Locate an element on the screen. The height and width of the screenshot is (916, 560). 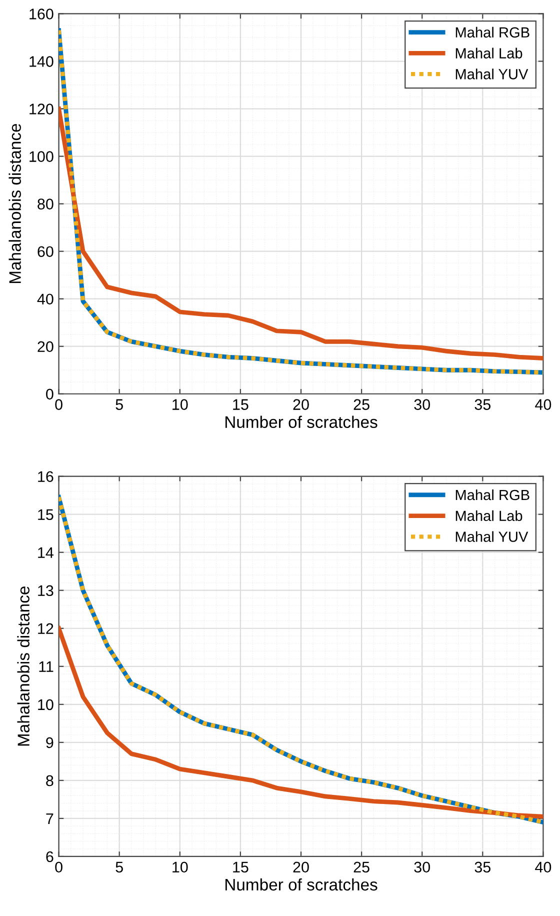
y-tick-label: 40 is located at coordinates (45, 299).